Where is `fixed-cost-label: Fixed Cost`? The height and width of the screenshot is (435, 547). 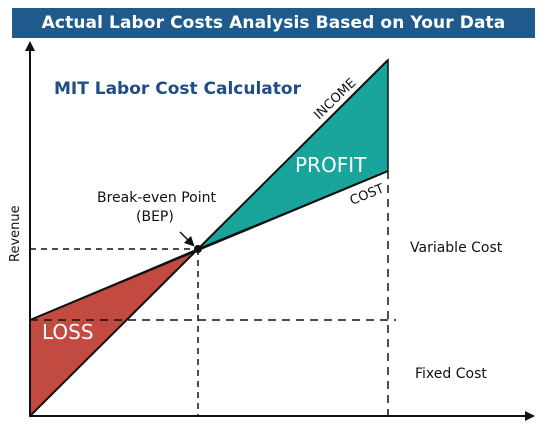
fixed-cost-label: Fixed Cost is located at coordinates (451, 374).